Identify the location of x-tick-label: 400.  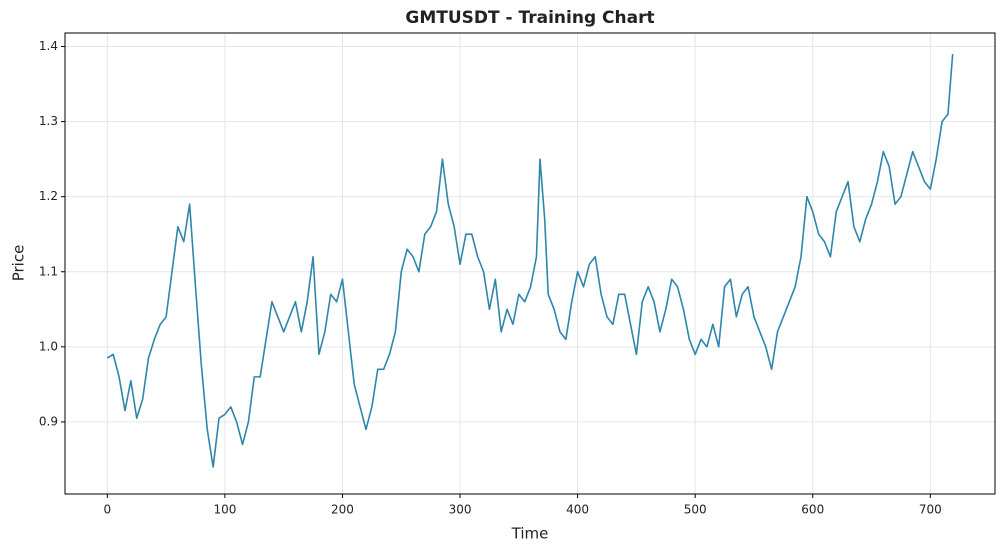
(577, 510).